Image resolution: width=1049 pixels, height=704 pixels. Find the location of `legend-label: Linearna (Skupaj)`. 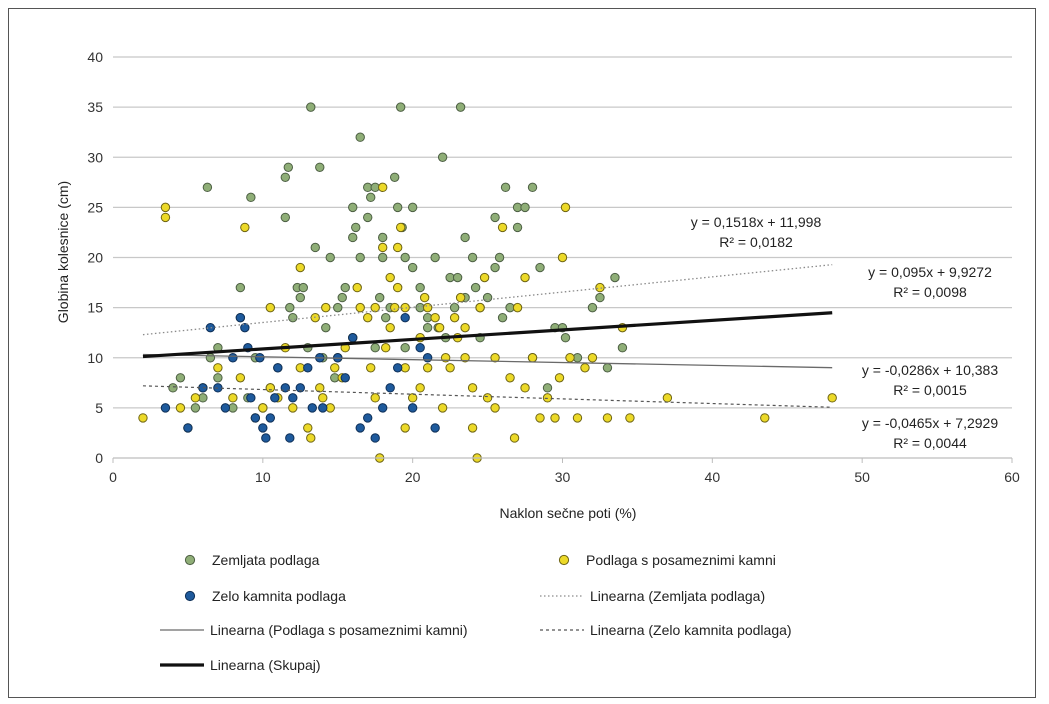

legend-label: Linearna (Skupaj) is located at coordinates (265, 665).